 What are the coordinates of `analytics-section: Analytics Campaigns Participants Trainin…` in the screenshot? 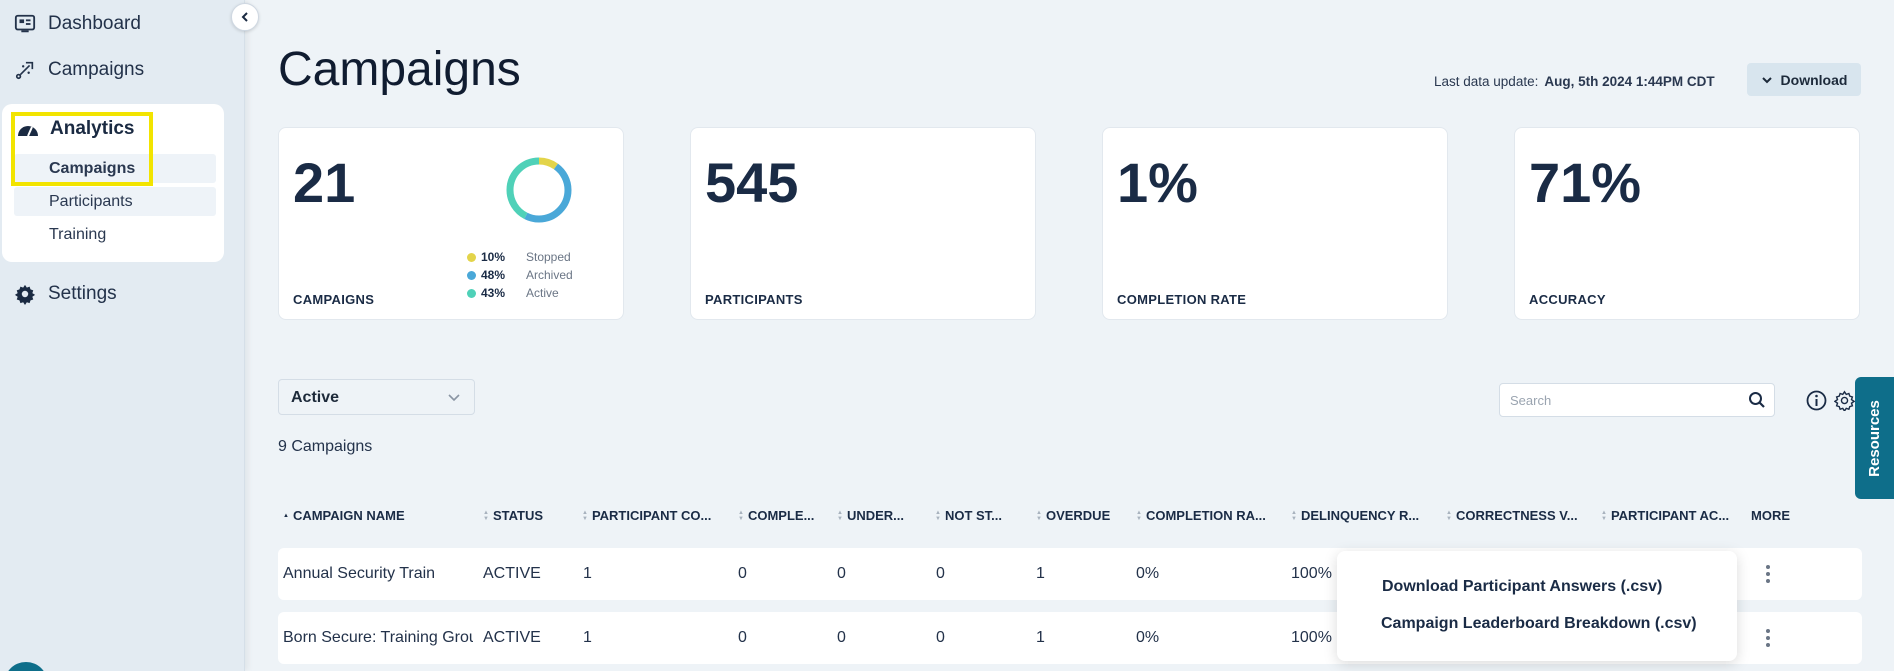 It's located at (113, 183).